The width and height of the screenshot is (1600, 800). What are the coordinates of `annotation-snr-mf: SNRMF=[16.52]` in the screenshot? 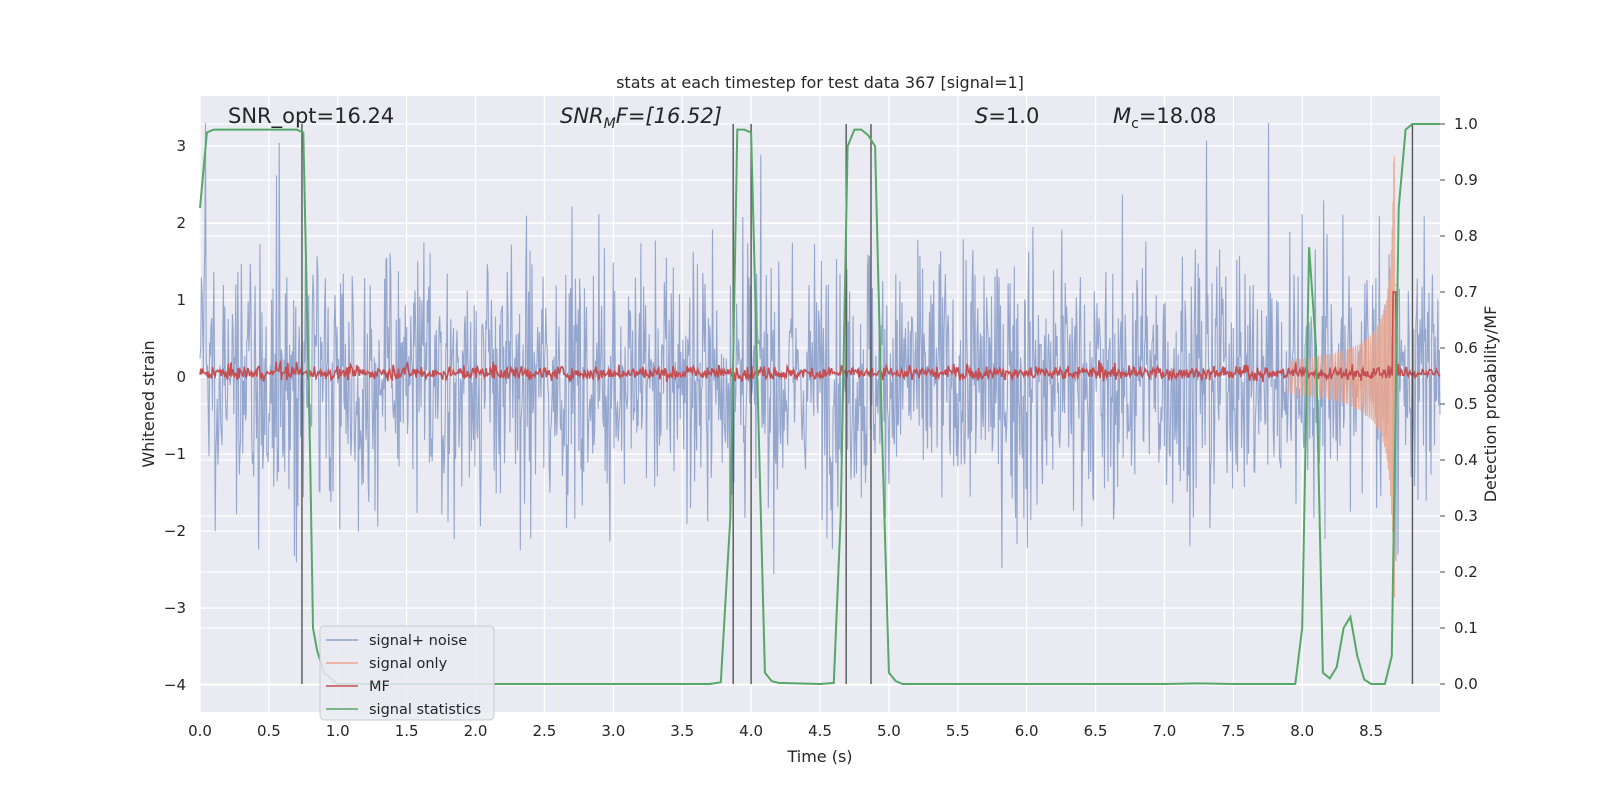 It's located at (641, 118).